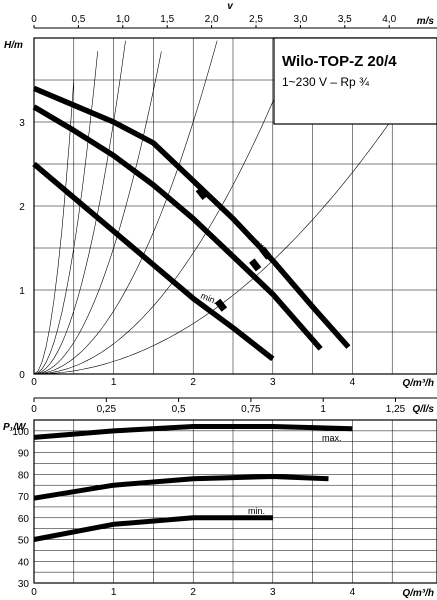 This screenshot has height=600, width=437. Describe the element at coordinates (179, 409) in the screenshot. I see `flow-ls-tick-label: 0,5` at that location.